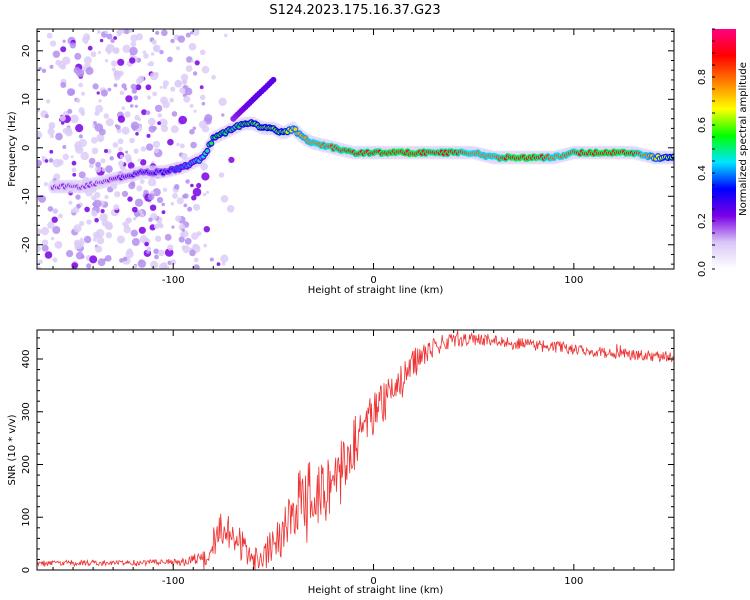 This screenshot has width=750, height=600. I want to click on y-tick-label: -10, so click(26, 196).